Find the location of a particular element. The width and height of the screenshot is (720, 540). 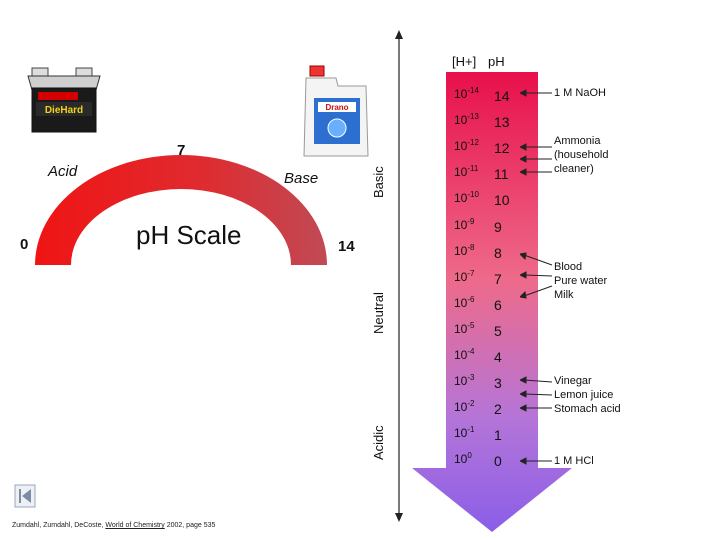

h-concentration-value: 100 is located at coordinates (463, 458).